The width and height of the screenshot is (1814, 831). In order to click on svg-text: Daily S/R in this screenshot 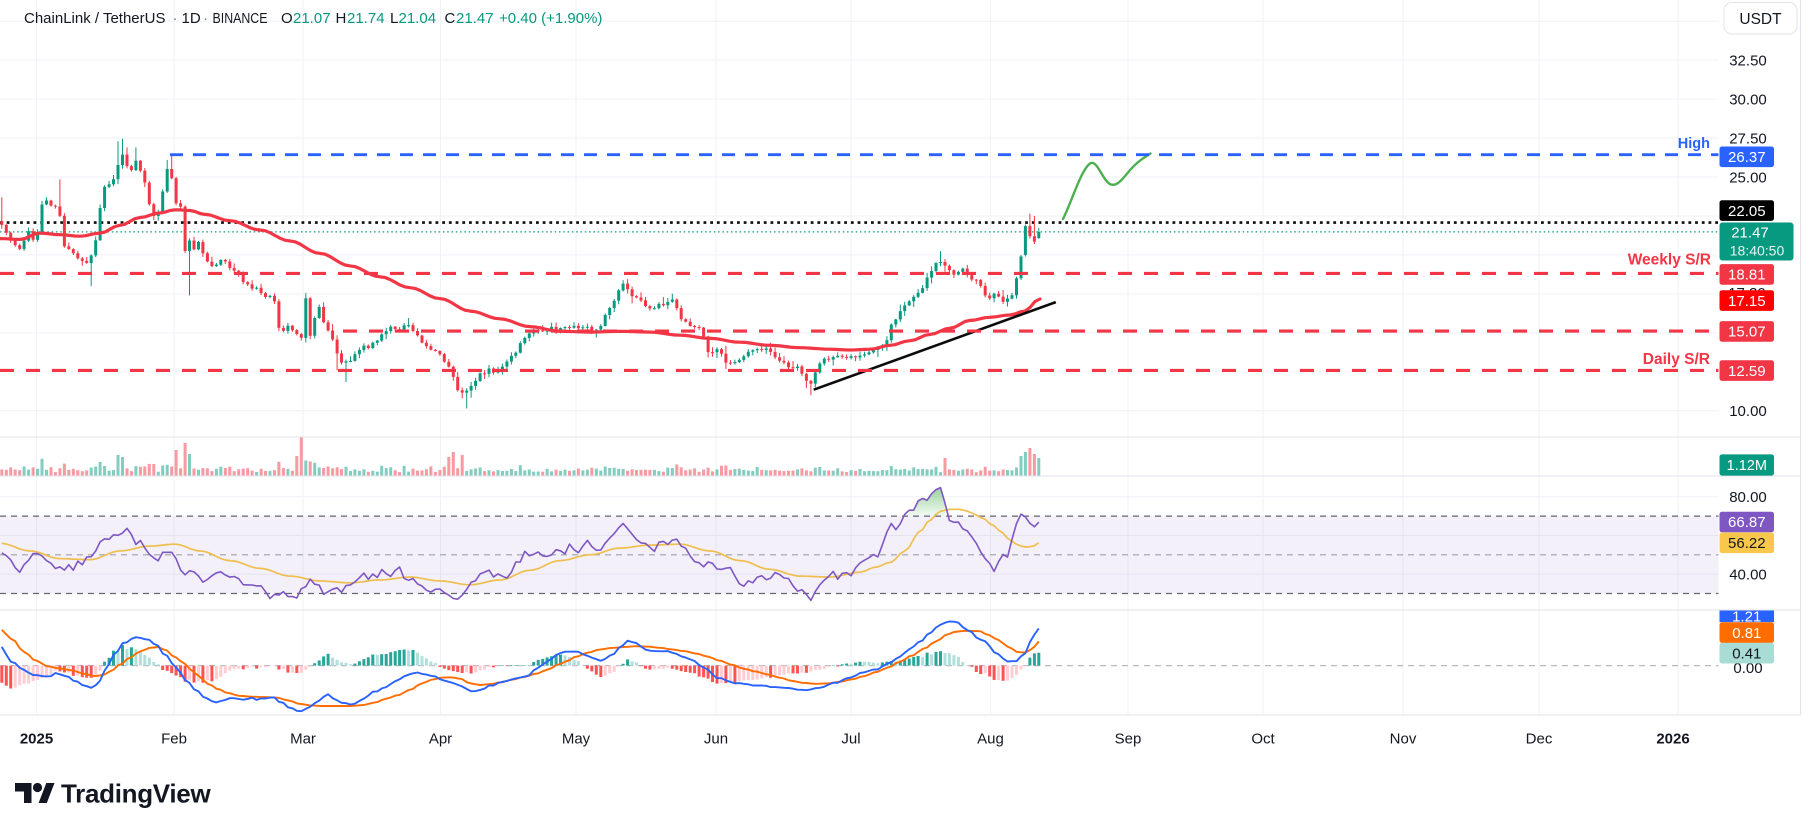, I will do `click(1676, 359)`.